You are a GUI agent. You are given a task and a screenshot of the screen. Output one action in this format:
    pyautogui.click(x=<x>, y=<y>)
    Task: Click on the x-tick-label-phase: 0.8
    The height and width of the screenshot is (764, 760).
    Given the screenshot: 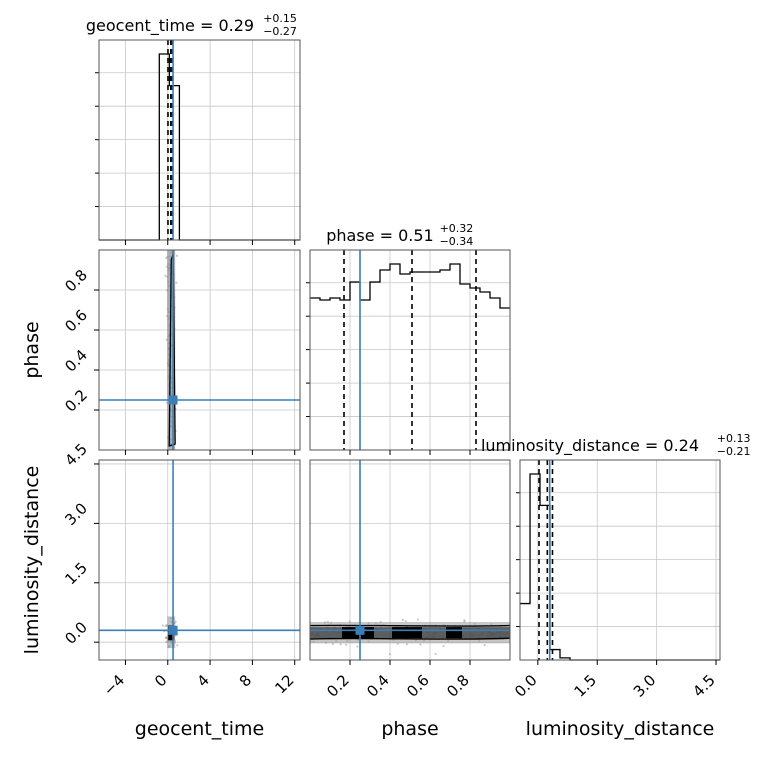 What is the action you would take?
    pyautogui.click(x=458, y=686)
    